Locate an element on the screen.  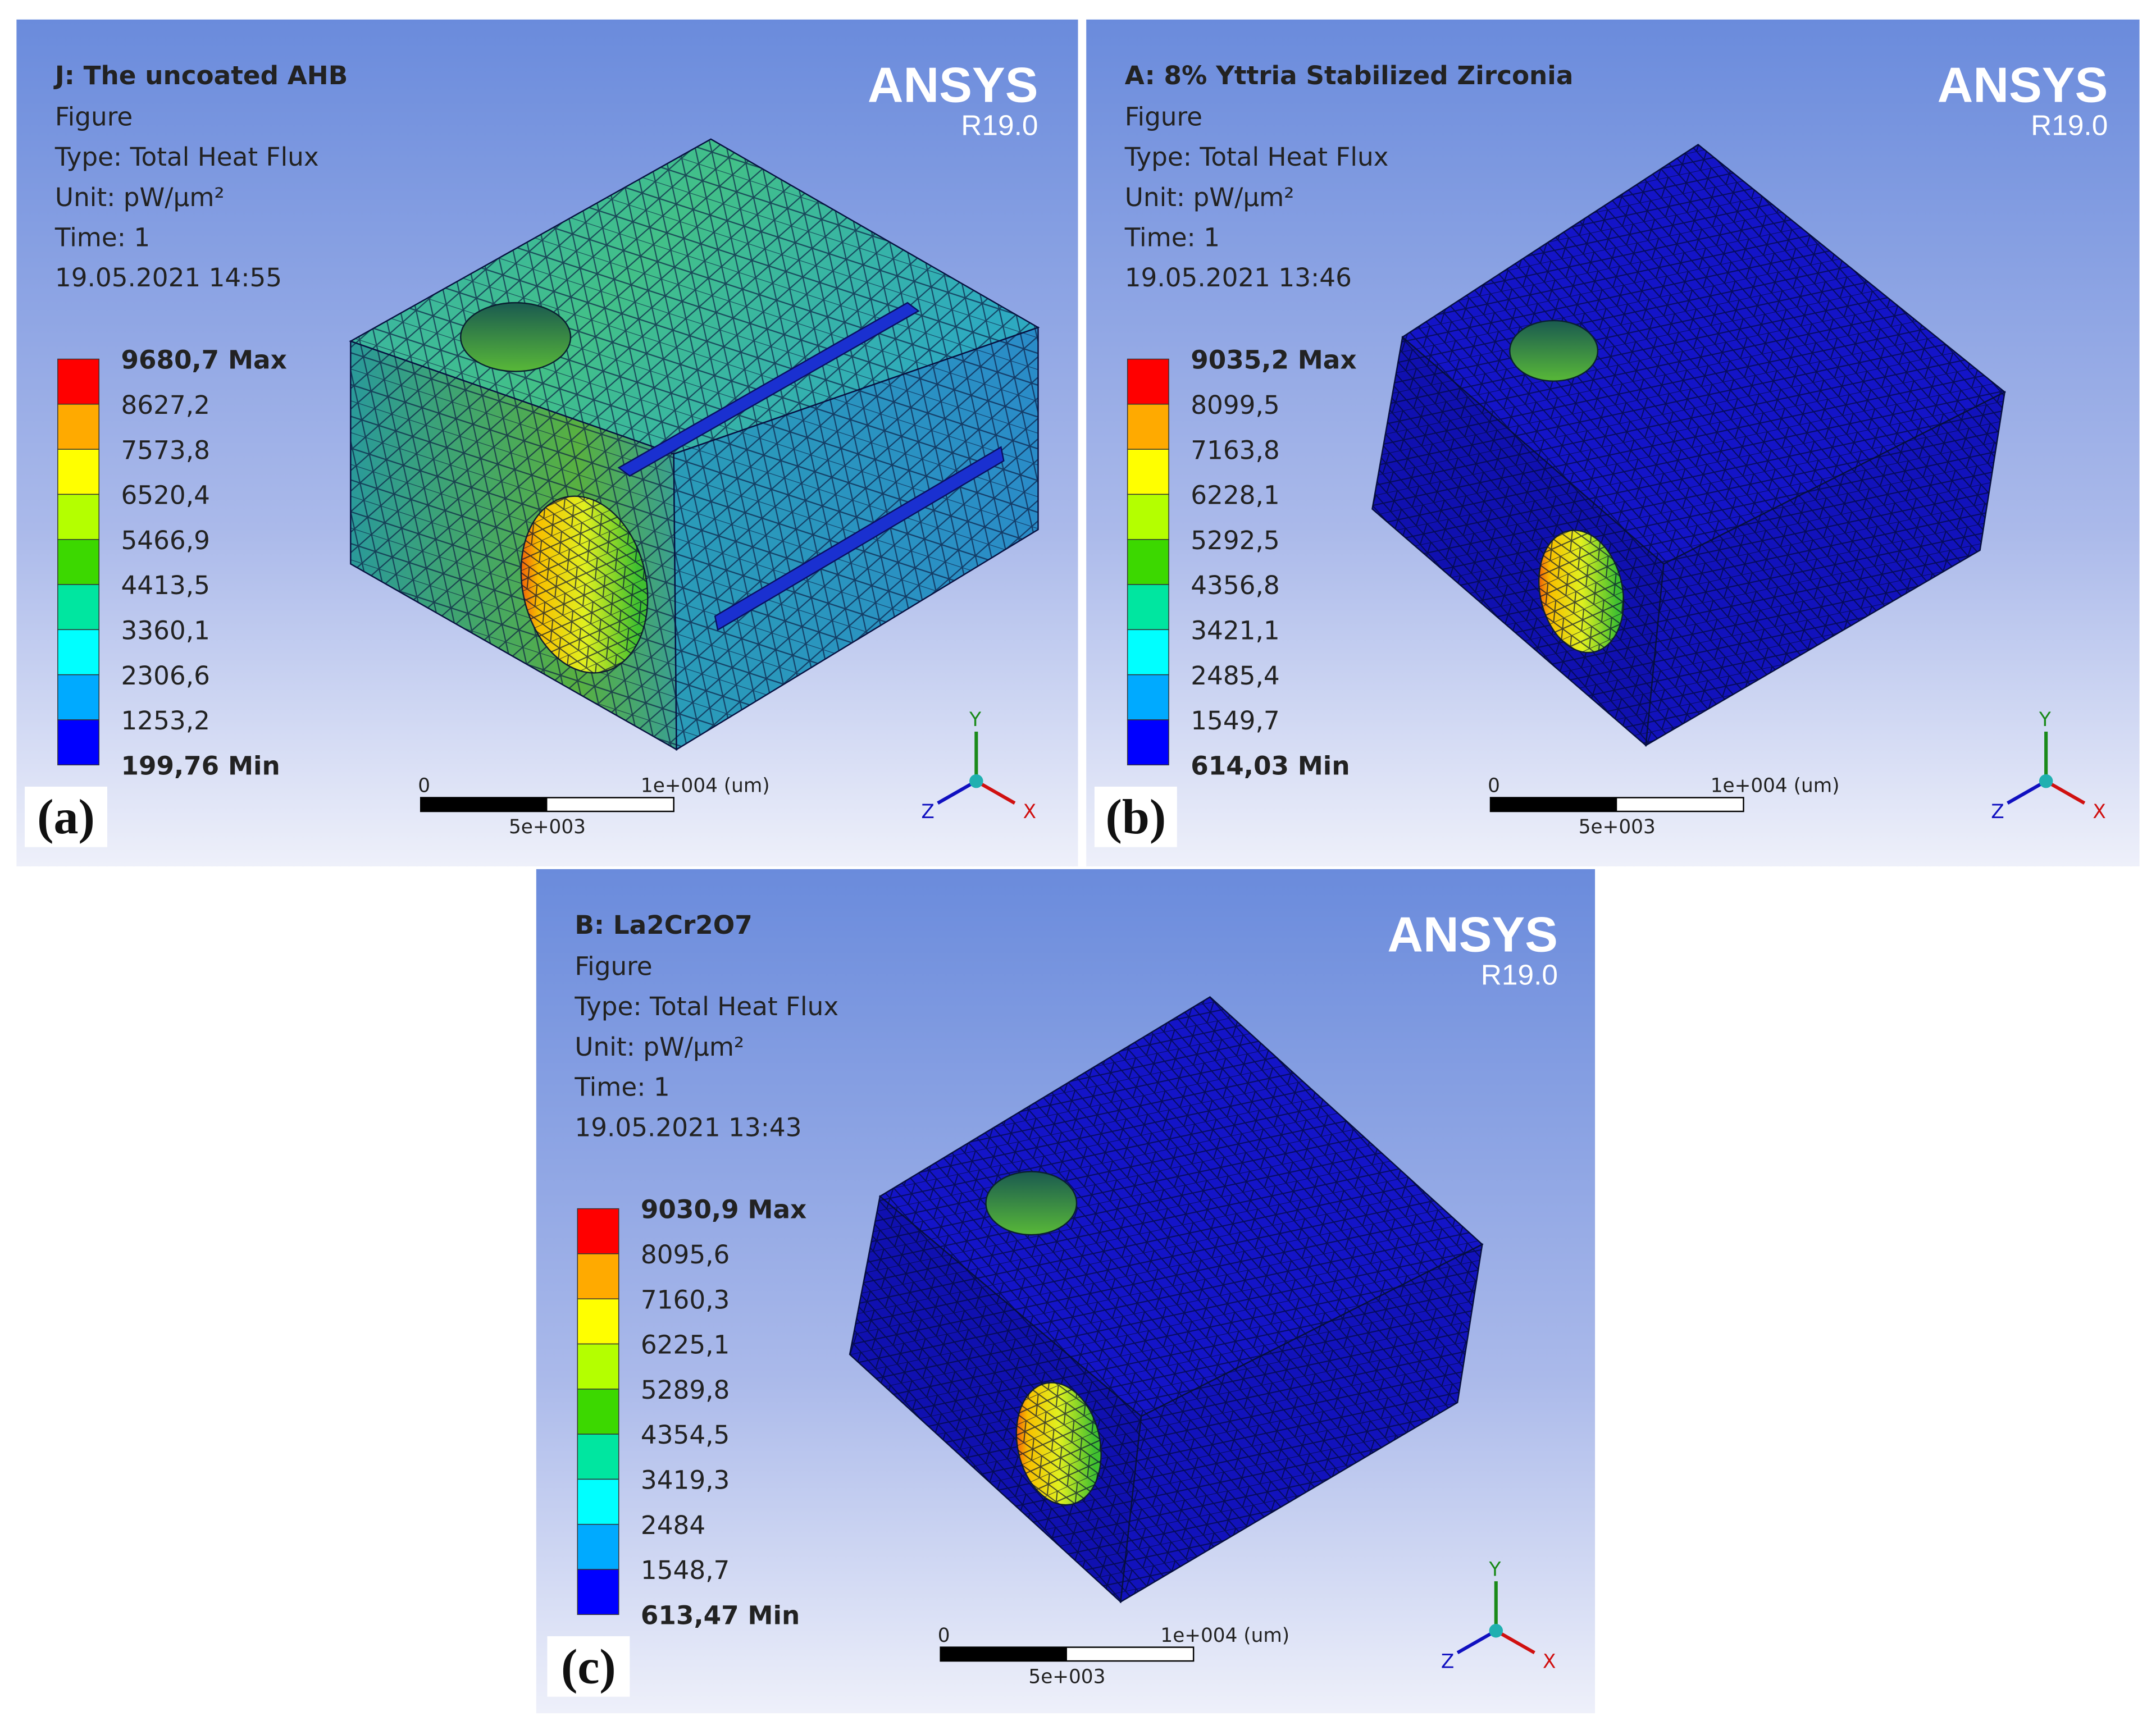
panel-label: (c) is located at coordinates (588, 1667).